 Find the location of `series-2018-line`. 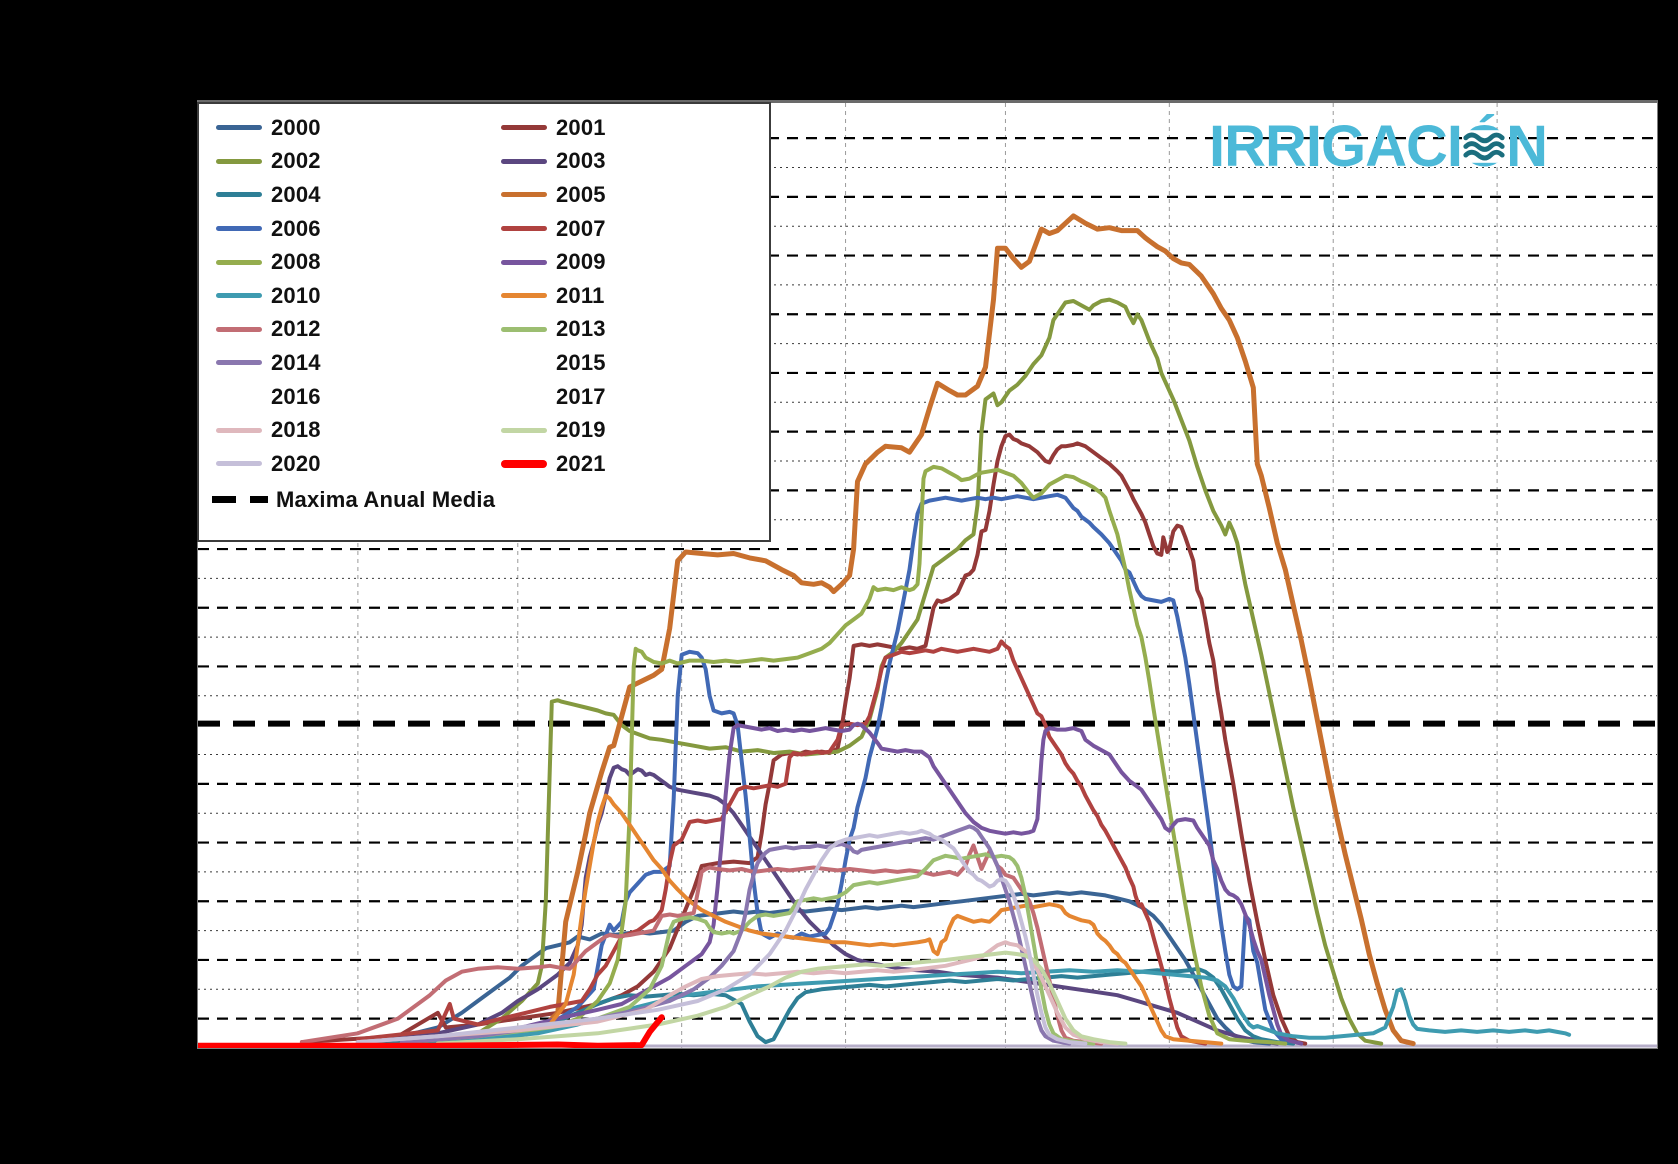

series-2018-line is located at coordinates (737, 993).